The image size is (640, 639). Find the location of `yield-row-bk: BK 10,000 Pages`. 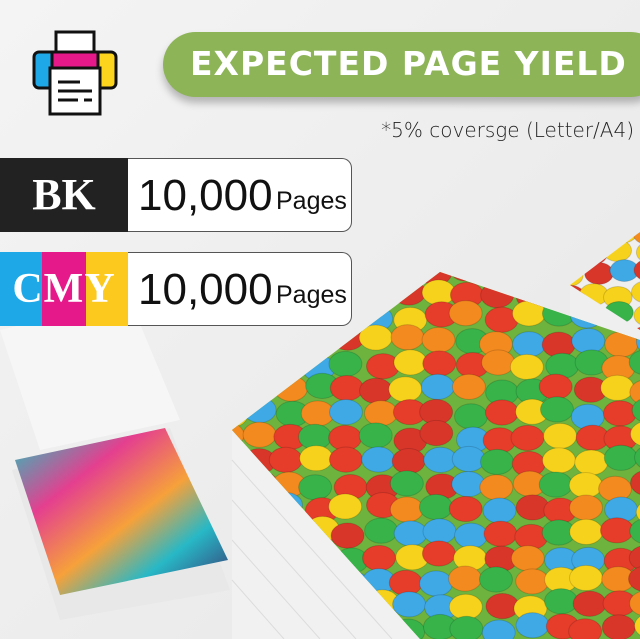

yield-row-bk: BK 10,000 Pages is located at coordinates (176, 195).